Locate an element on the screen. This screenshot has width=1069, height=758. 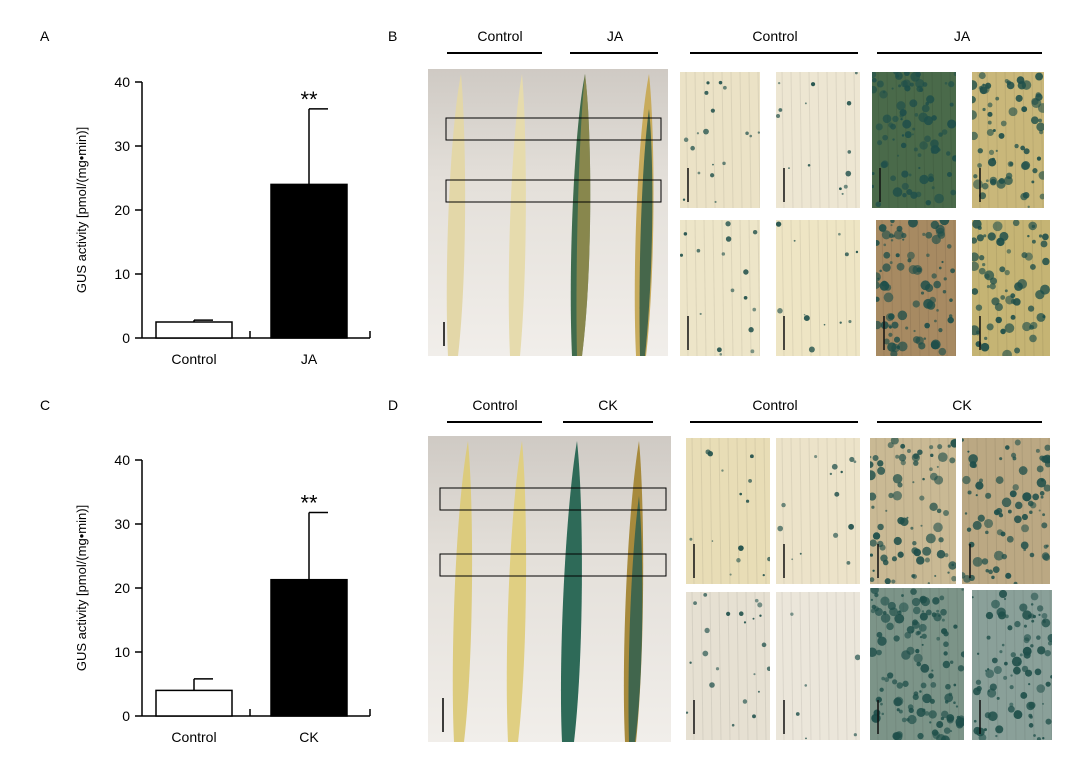
x-tick-label: Control is located at coordinates (193, 737).